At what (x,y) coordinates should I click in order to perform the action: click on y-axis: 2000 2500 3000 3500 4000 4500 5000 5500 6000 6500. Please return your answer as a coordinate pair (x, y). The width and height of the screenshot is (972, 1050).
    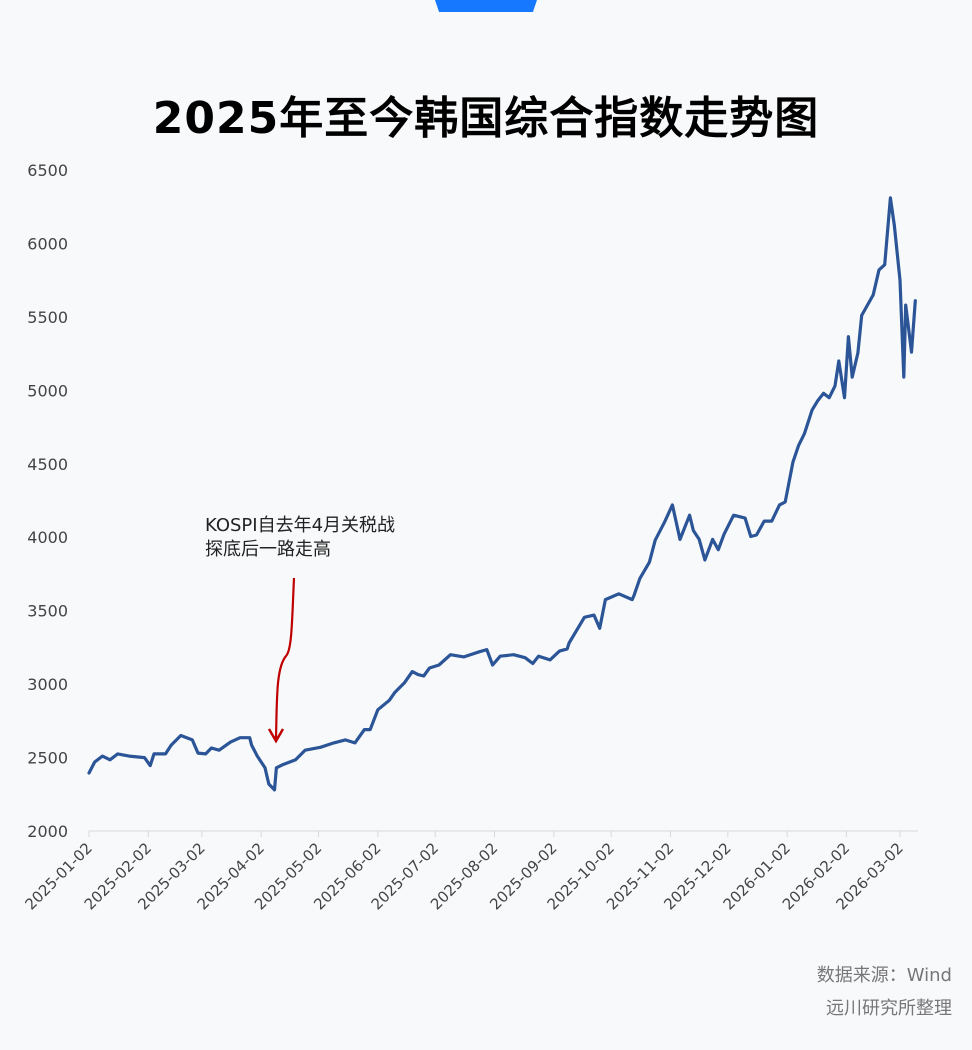
    Looking at the image, I should click on (47, 501).